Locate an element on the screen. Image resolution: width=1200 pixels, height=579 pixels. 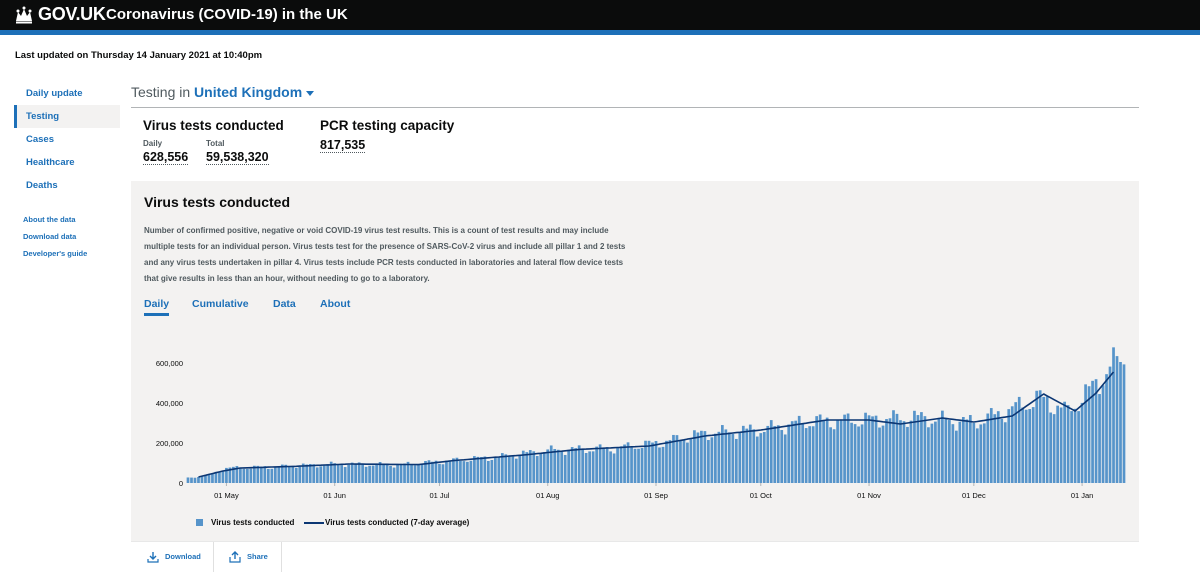
x-tick-label: 01 Oct is located at coordinates (761, 495).